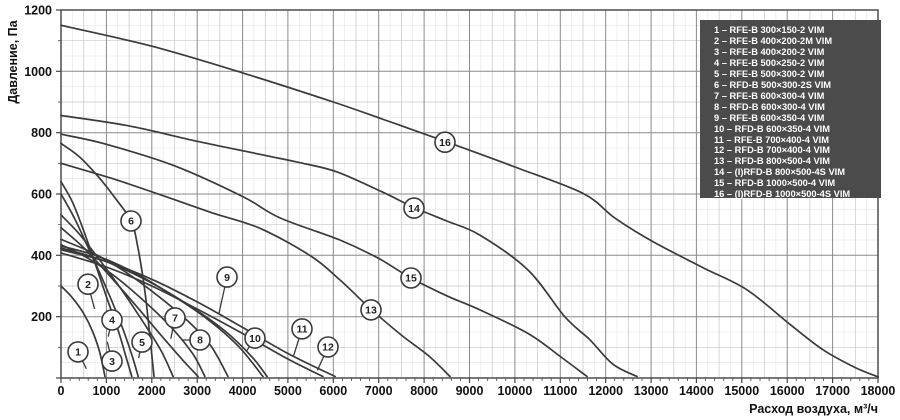 Image resolution: width=900 pixels, height=420 pixels. Describe the element at coordinates (769, 117) in the screenshot. I see `legend-item: 9 – RFE-B 600×350-4 VIM` at that location.